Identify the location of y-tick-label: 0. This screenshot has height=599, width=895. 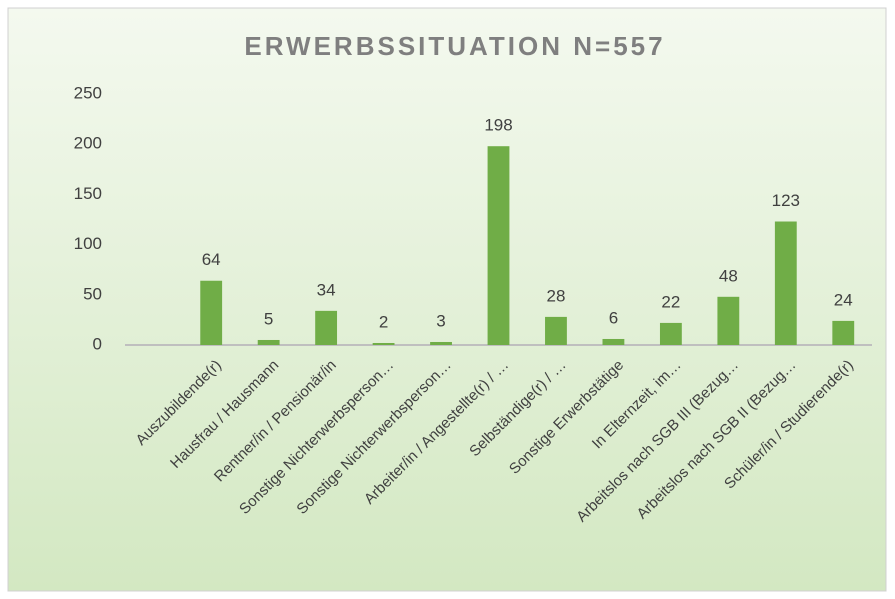
(97, 343).